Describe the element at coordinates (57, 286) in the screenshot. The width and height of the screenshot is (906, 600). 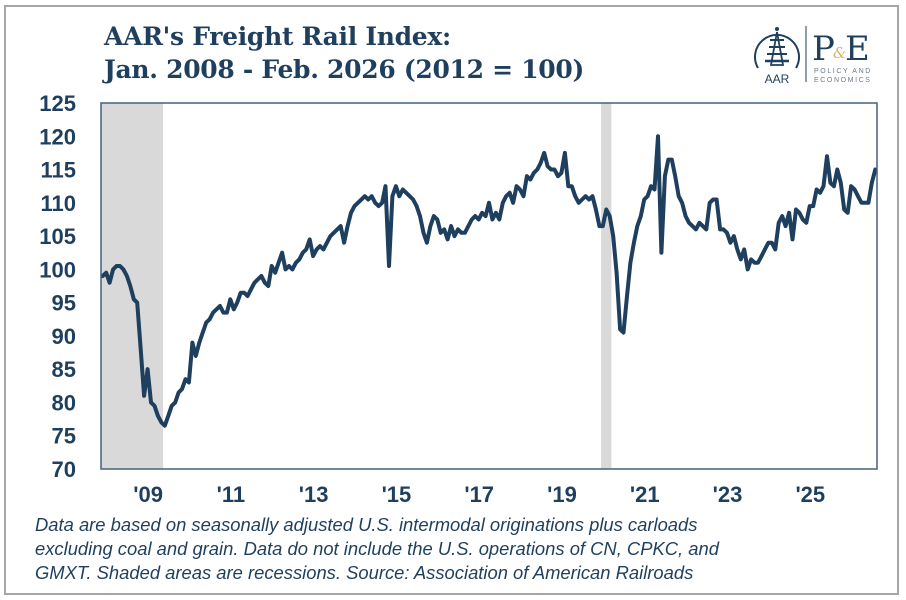
I see `y-axis-ticks: 125 120 115 110 105 100 95 90 85 80 75 70` at that location.